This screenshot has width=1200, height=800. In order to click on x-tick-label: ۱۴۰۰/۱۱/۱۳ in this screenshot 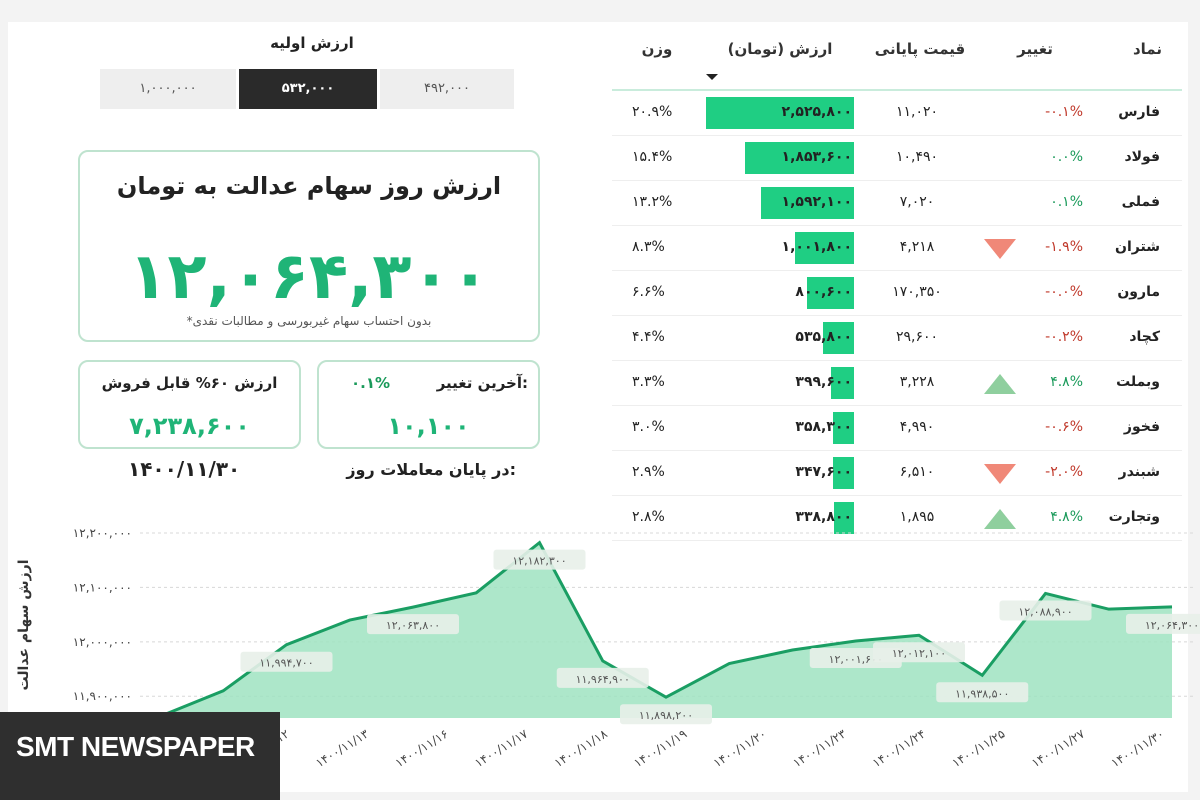, I will do `click(342, 748)`.